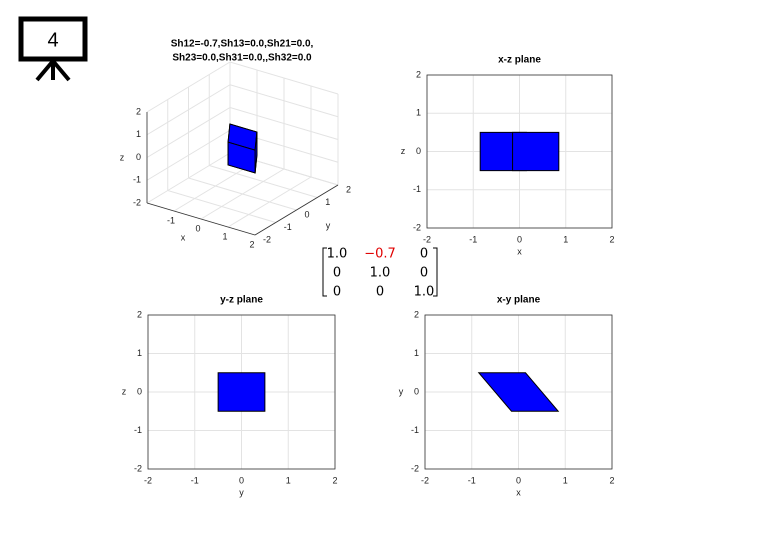  Describe the element at coordinates (122, 157) in the screenshot. I see `z-axis-label: z` at that location.